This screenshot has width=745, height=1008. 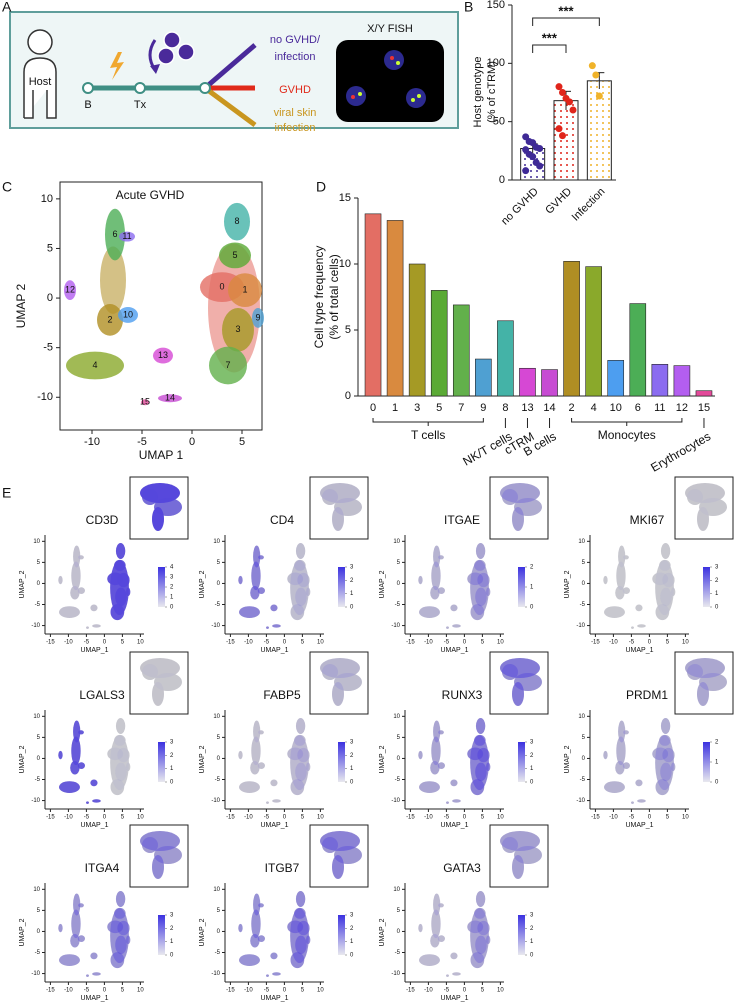 What do you see at coordinates (386, 79) in the screenshot?
I see `fish-signals` at bounding box center [386, 79].